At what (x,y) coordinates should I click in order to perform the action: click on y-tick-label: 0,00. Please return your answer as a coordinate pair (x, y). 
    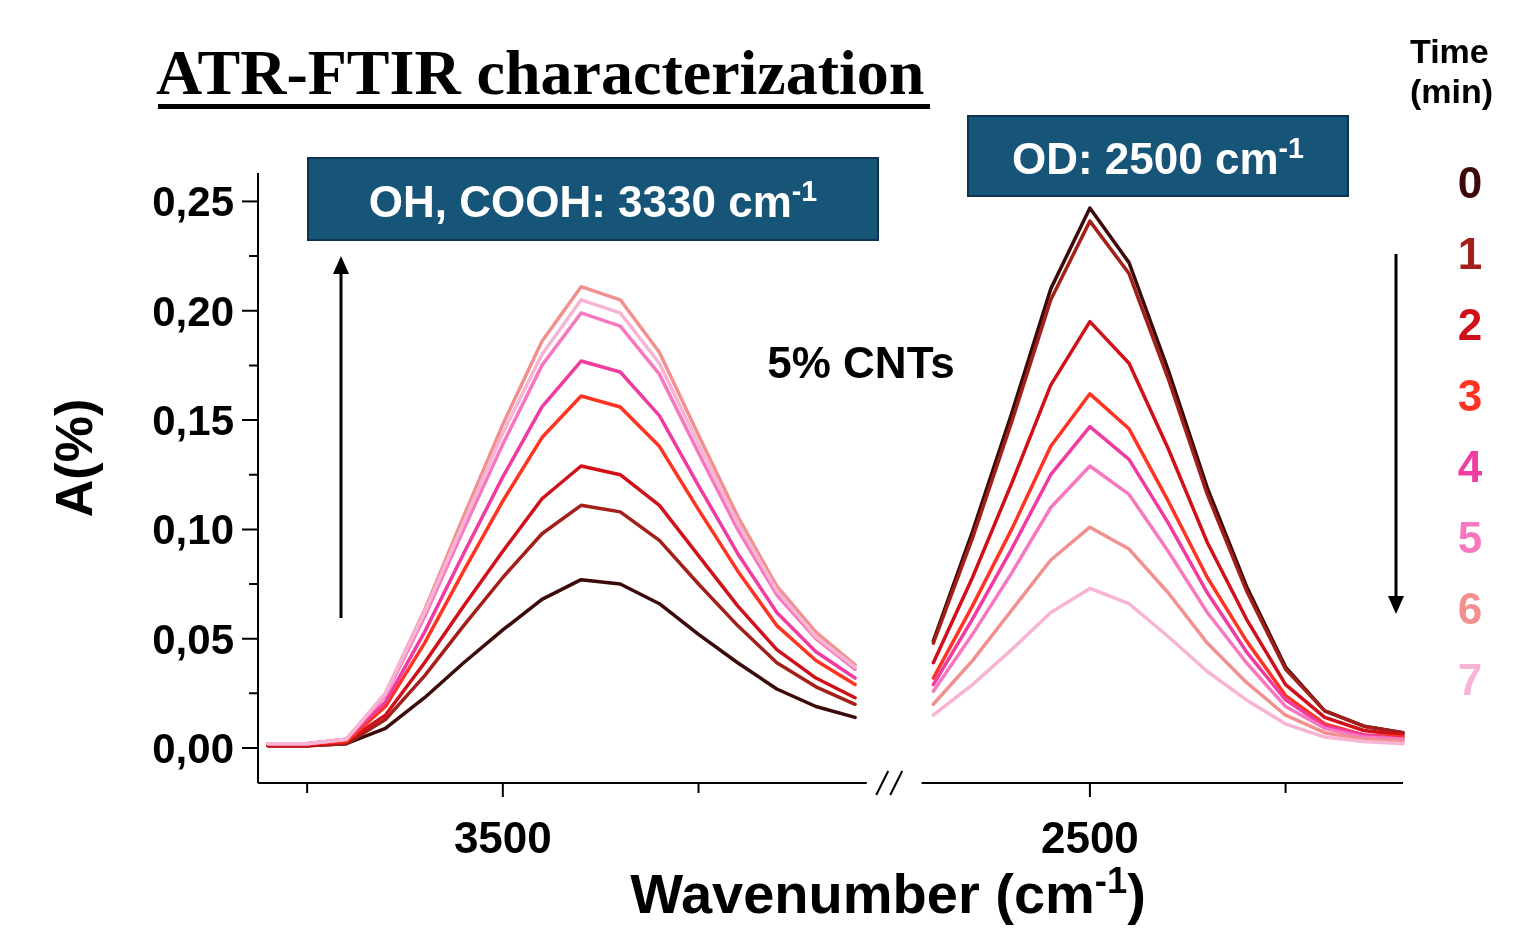
    Looking at the image, I should click on (193, 749).